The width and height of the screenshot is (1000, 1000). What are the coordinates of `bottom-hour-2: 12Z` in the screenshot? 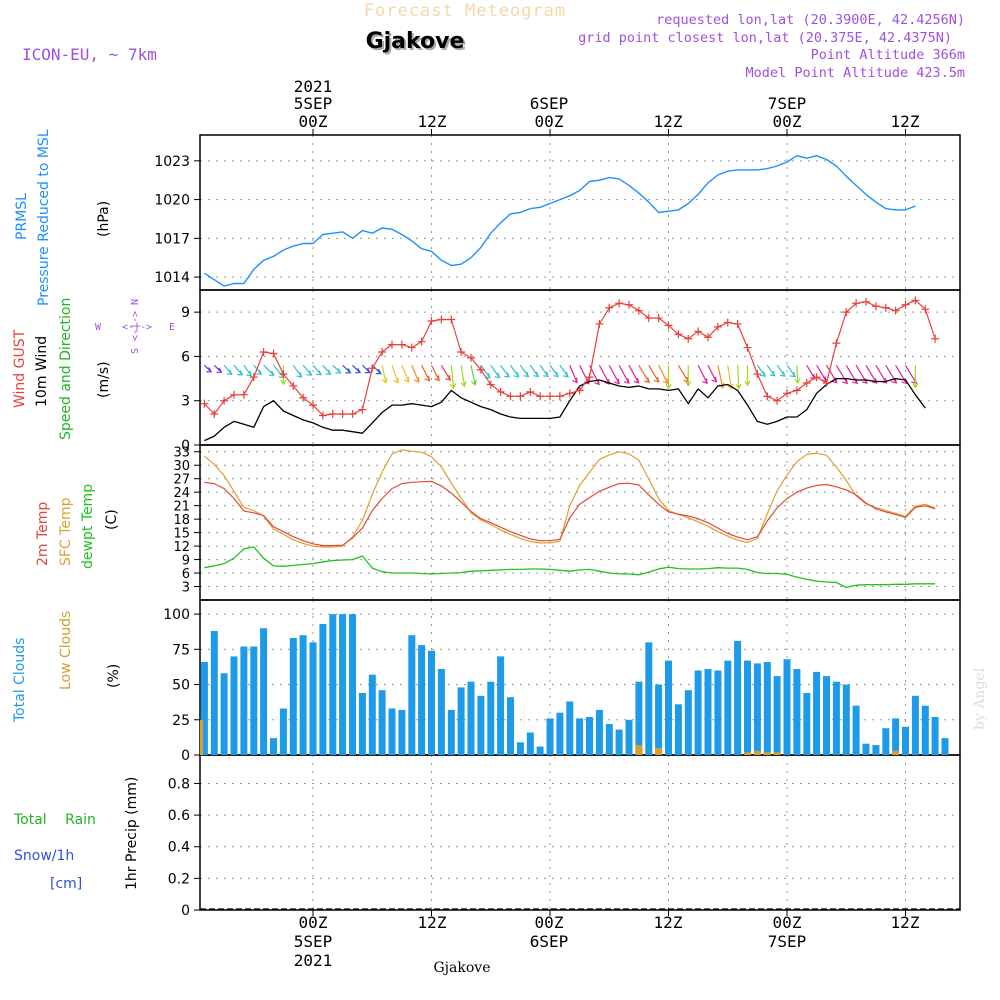 It's located at (432, 922).